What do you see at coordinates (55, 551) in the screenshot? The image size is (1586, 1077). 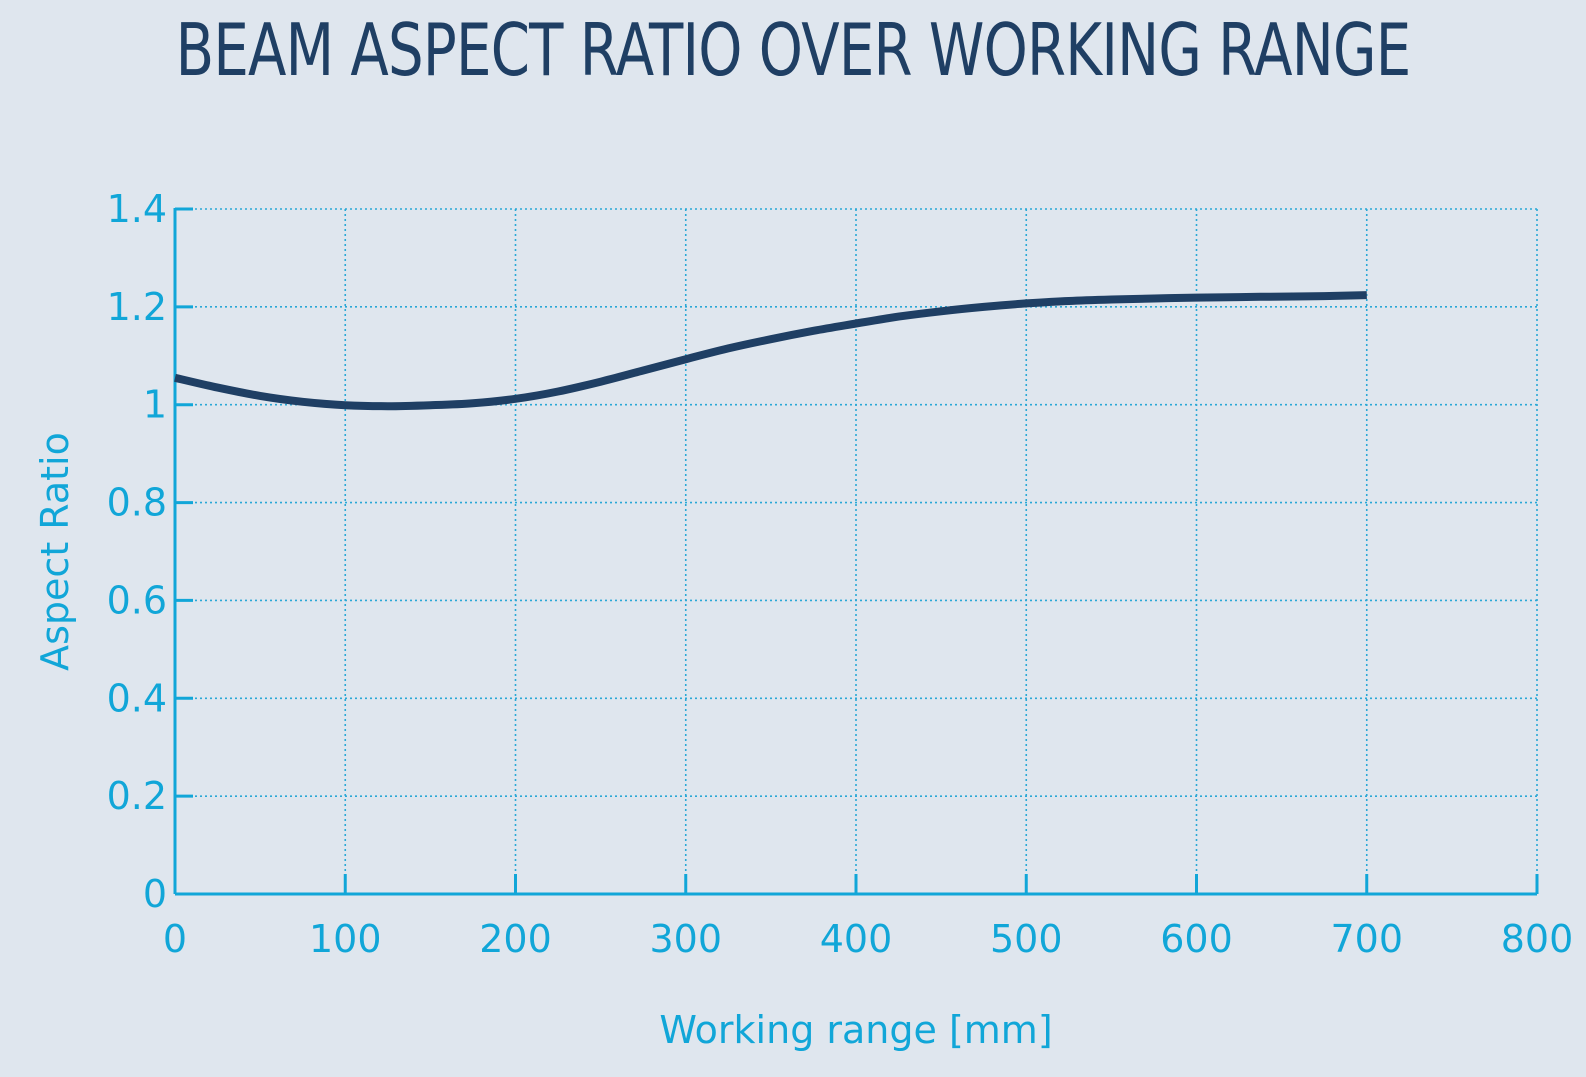 I see `y-axis-title: Aspect Ratio` at bounding box center [55, 551].